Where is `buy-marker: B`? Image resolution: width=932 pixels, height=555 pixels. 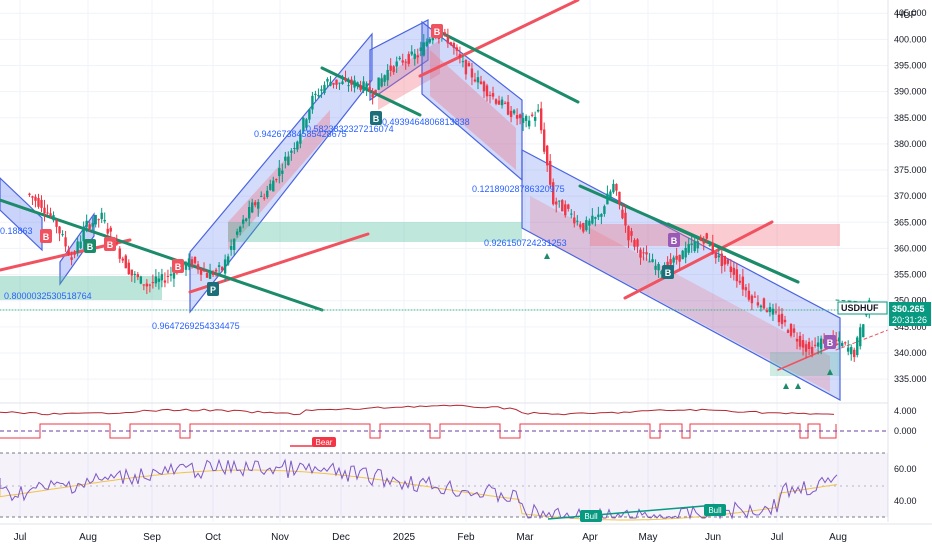
buy-marker: B is located at coordinates (376, 119).